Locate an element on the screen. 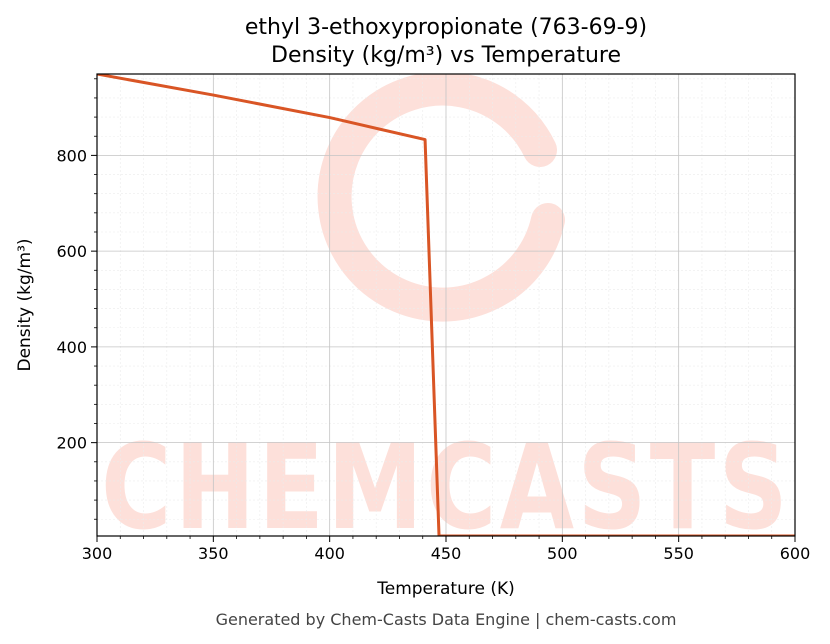 The width and height of the screenshot is (830, 644). x-tick-label: 400 is located at coordinates (329, 553).